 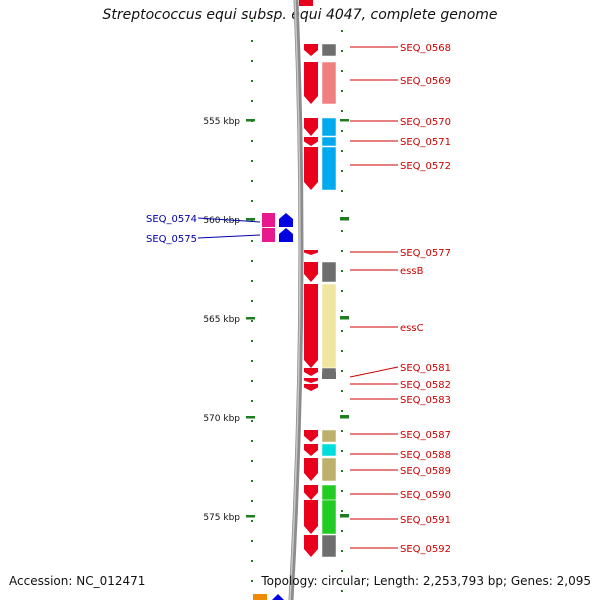 I want to click on genome-backbone, so click(x=296, y=300).